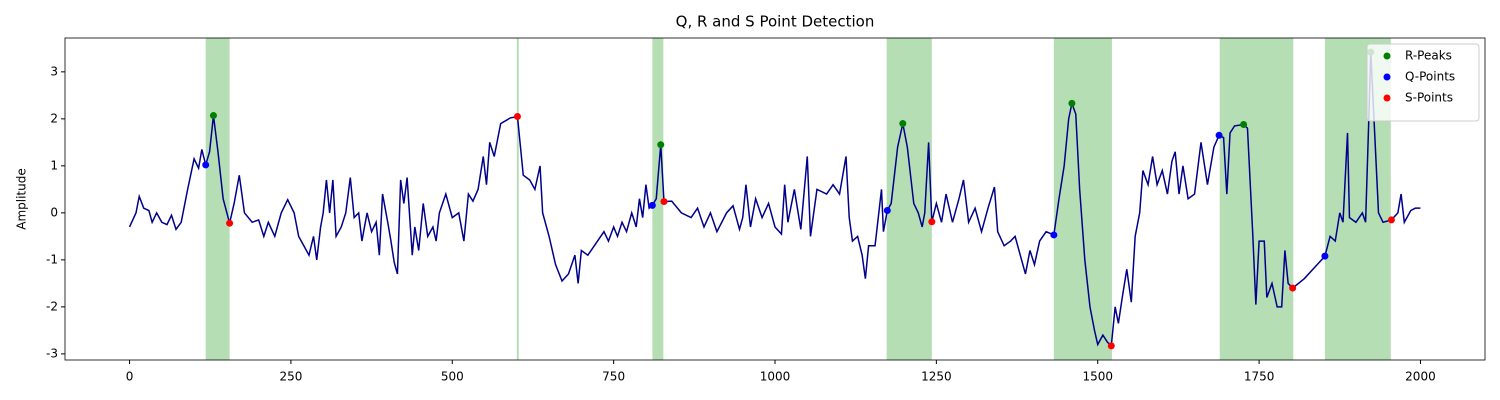 Image resolution: width=1500 pixels, height=400 pixels. Describe the element at coordinates (1430, 77) in the screenshot. I see `legend-label: Q-Points` at that location.